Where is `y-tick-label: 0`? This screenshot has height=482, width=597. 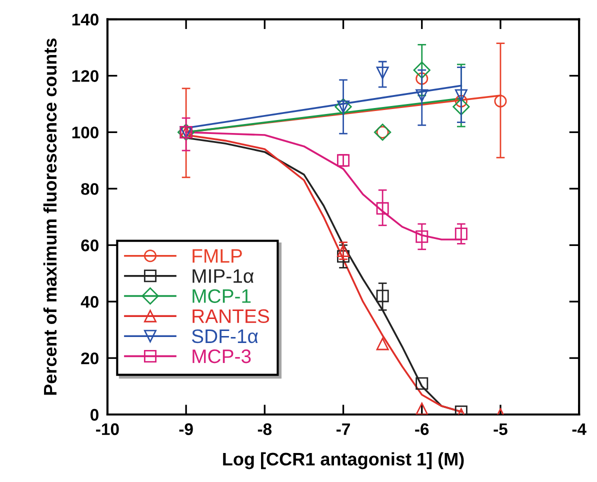 y-tick-label: 0 is located at coordinates (94, 414).